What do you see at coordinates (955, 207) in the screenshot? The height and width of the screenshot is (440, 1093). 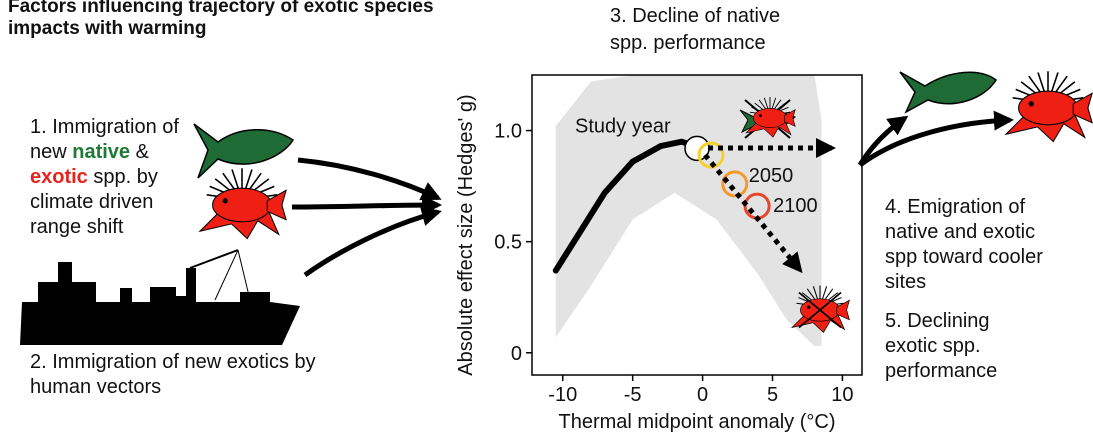 I see `step-text: 4. Emigration of` at bounding box center [955, 207].